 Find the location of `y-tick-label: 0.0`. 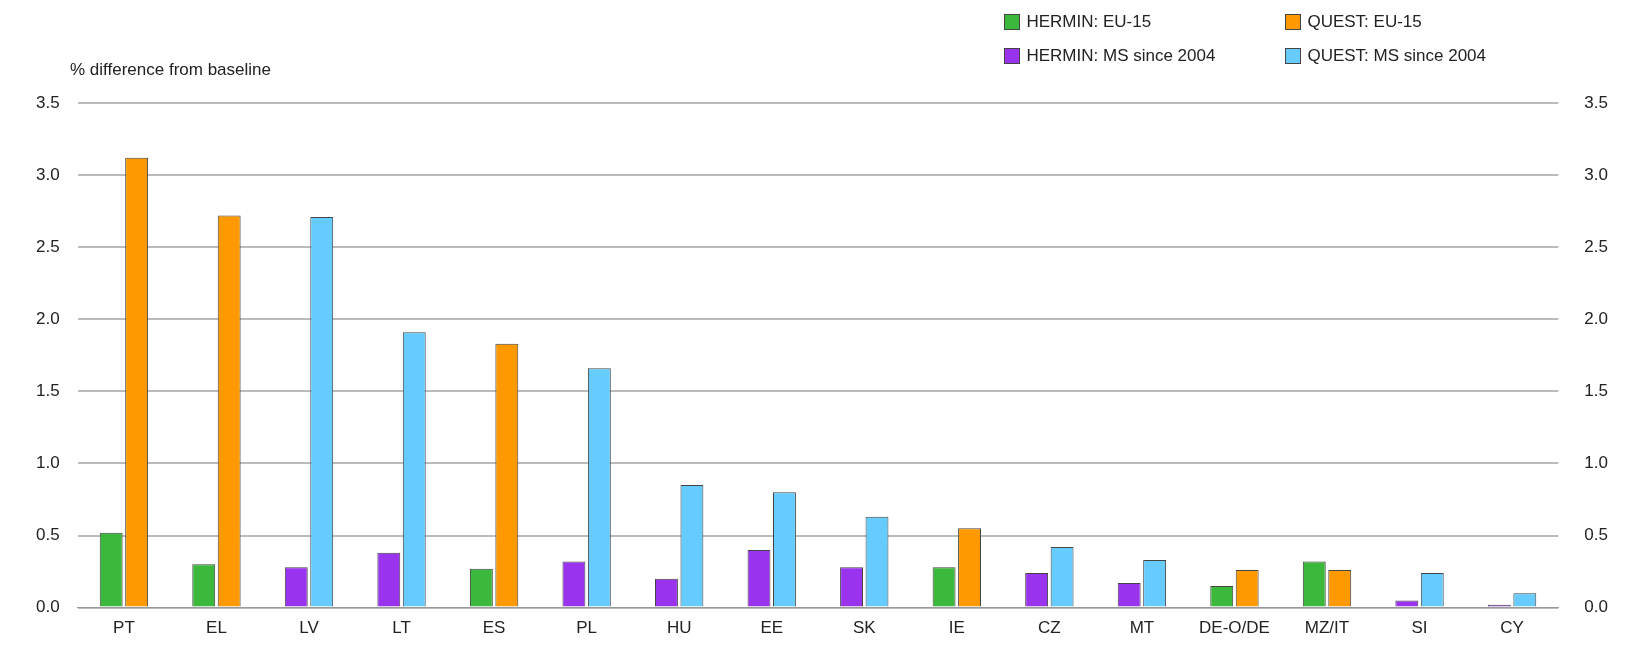

y-tick-label: 0.0 is located at coordinates (47, 607).